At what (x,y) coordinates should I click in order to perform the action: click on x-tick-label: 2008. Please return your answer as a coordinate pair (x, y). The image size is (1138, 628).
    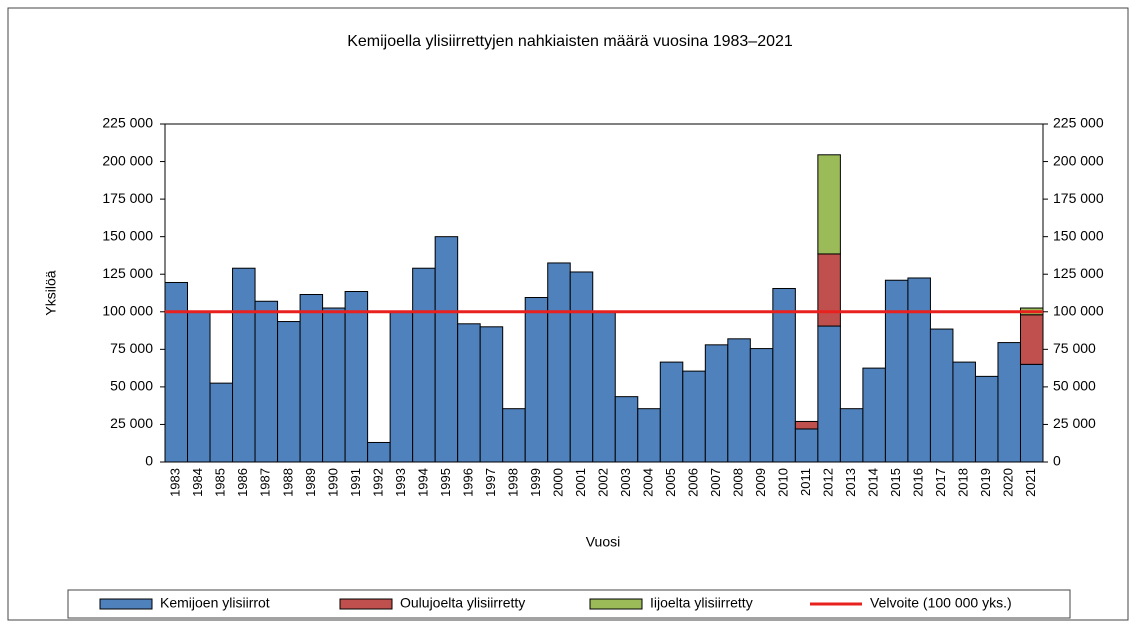
    Looking at the image, I should click on (738, 482).